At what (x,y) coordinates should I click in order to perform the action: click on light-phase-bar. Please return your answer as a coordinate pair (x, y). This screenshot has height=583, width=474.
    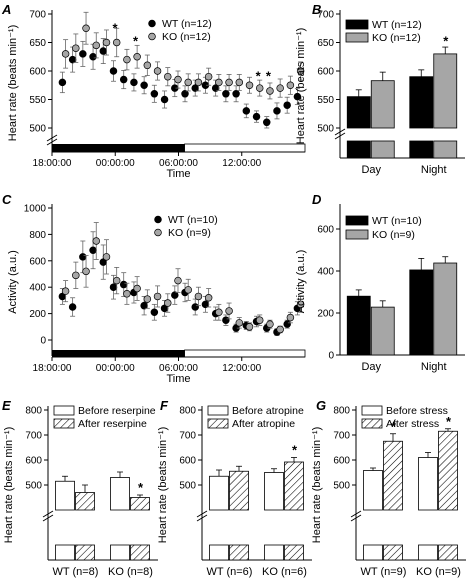
    Looking at the image, I should click on (245, 353).